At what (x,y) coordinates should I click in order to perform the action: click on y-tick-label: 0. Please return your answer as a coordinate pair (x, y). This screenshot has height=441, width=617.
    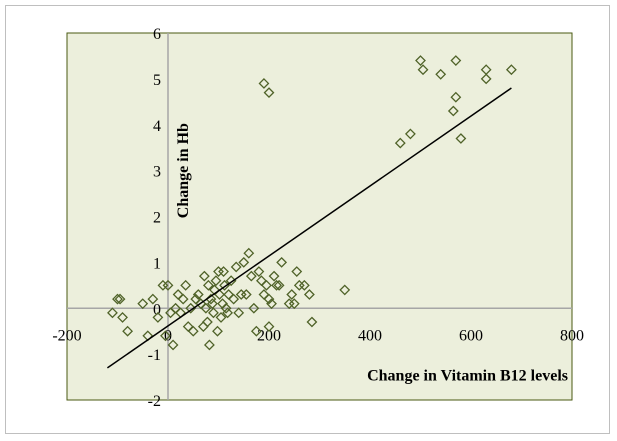
    Looking at the image, I should click on (157, 309).